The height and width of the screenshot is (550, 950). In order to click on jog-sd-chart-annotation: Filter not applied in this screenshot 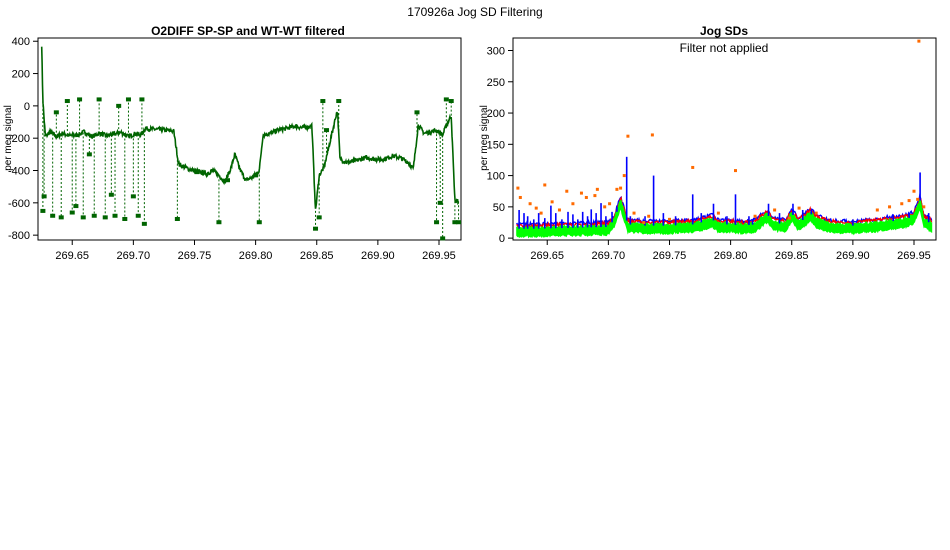, I will do `click(724, 48)`.